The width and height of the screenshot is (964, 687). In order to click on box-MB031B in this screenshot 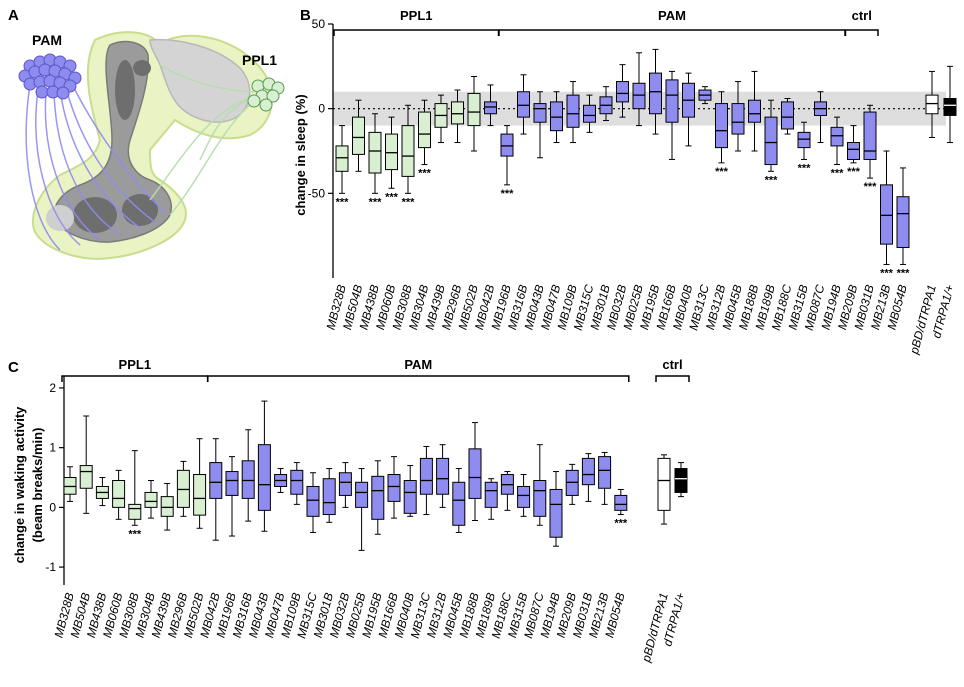, I will do `click(588, 477)`.